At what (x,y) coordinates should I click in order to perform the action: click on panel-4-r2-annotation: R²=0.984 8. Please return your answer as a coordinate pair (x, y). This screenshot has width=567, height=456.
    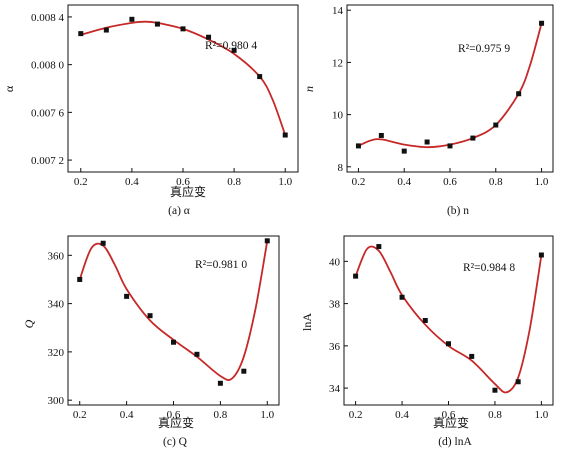
    Looking at the image, I should click on (489, 268).